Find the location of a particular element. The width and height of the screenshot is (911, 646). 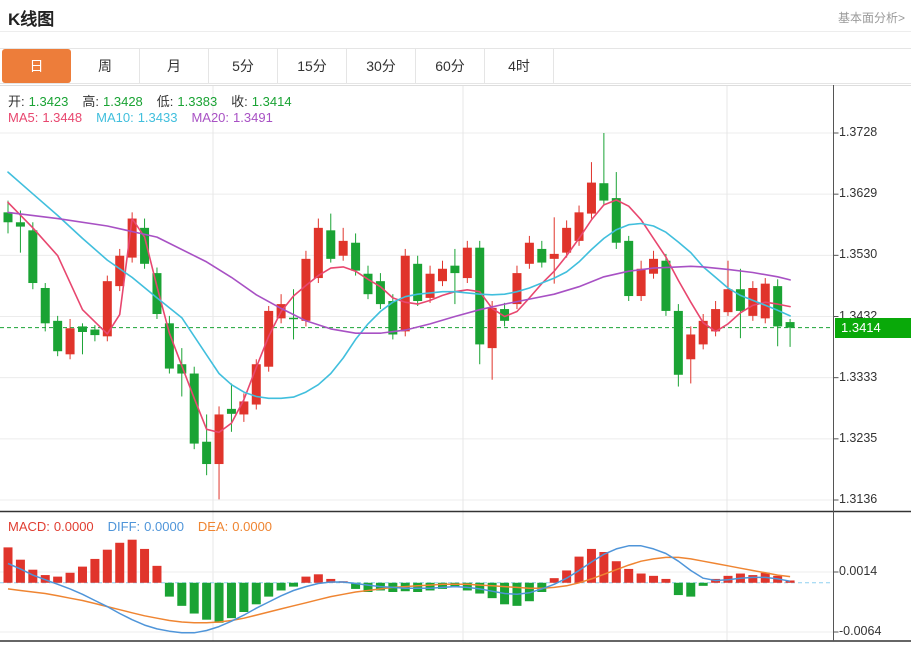

tab-timeframe-6: 60分 is located at coordinates (450, 66).